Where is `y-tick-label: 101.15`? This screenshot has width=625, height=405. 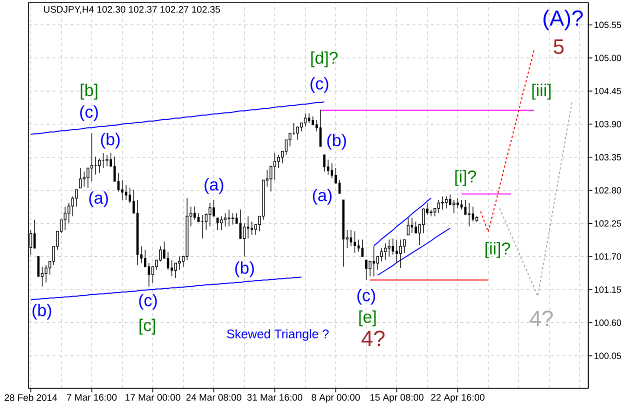
y-tick-label: 101.15 is located at coordinates (608, 289).